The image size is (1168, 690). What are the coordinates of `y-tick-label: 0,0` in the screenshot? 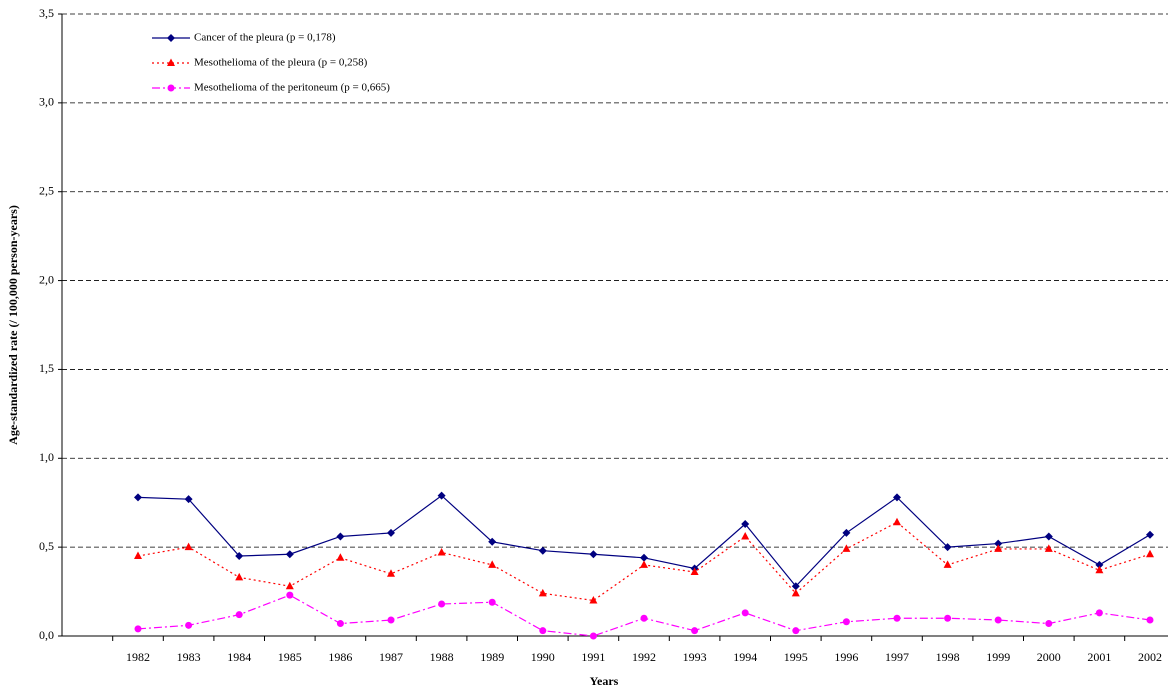 It's located at (46, 635).